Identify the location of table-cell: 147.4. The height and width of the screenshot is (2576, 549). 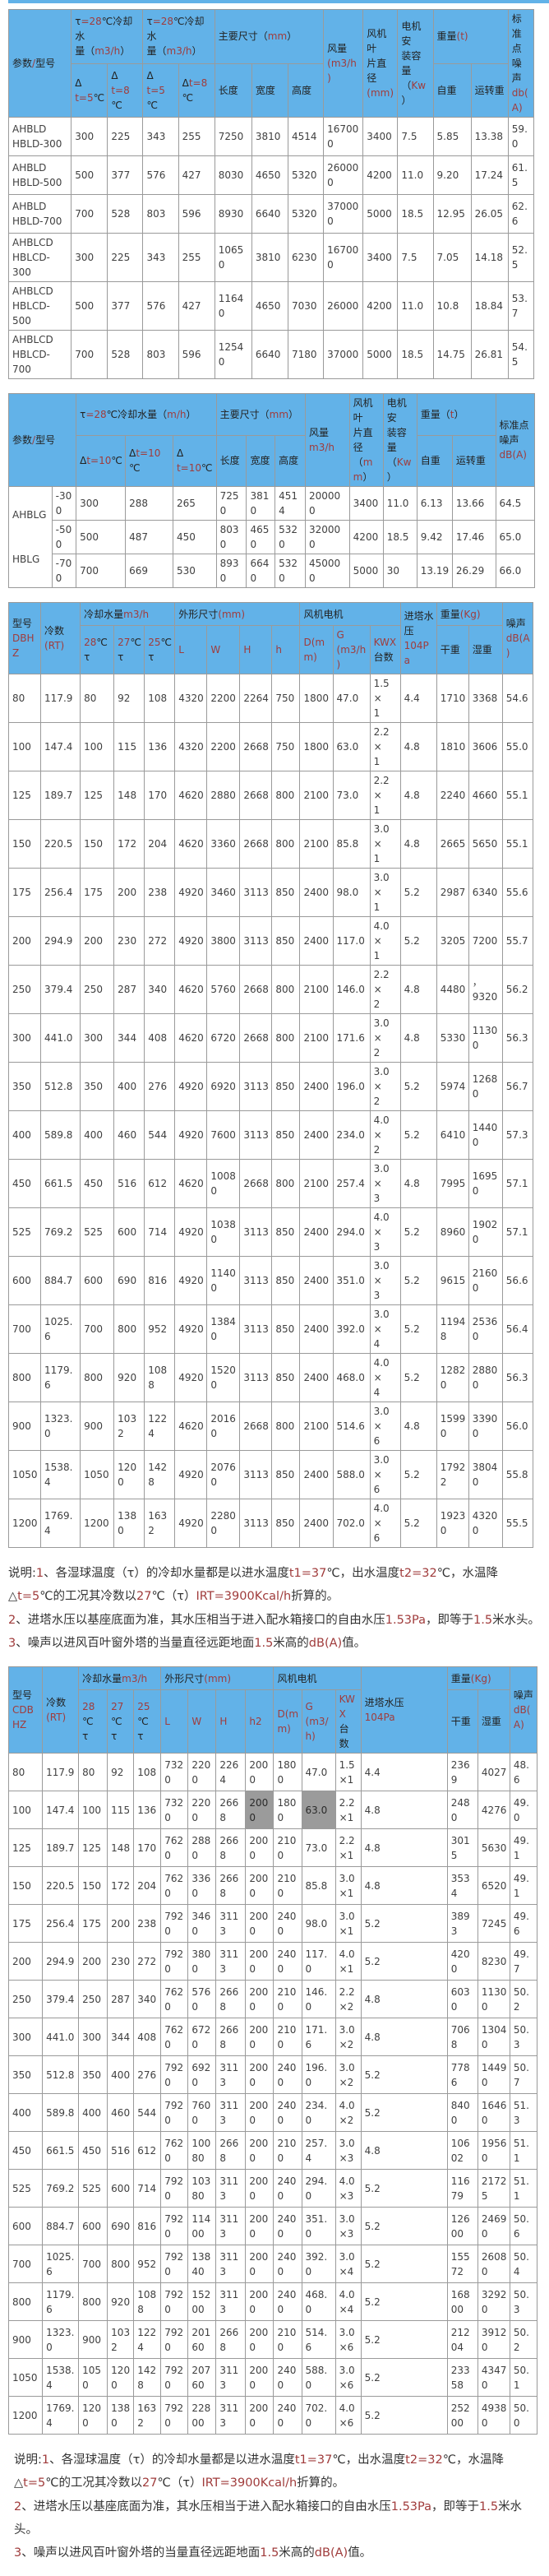
(60, 747).